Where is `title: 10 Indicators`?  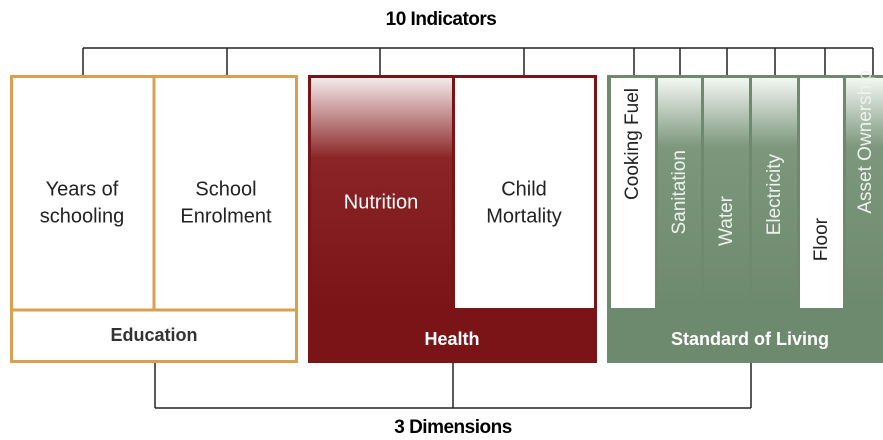 title: 10 Indicators is located at coordinates (441, 19).